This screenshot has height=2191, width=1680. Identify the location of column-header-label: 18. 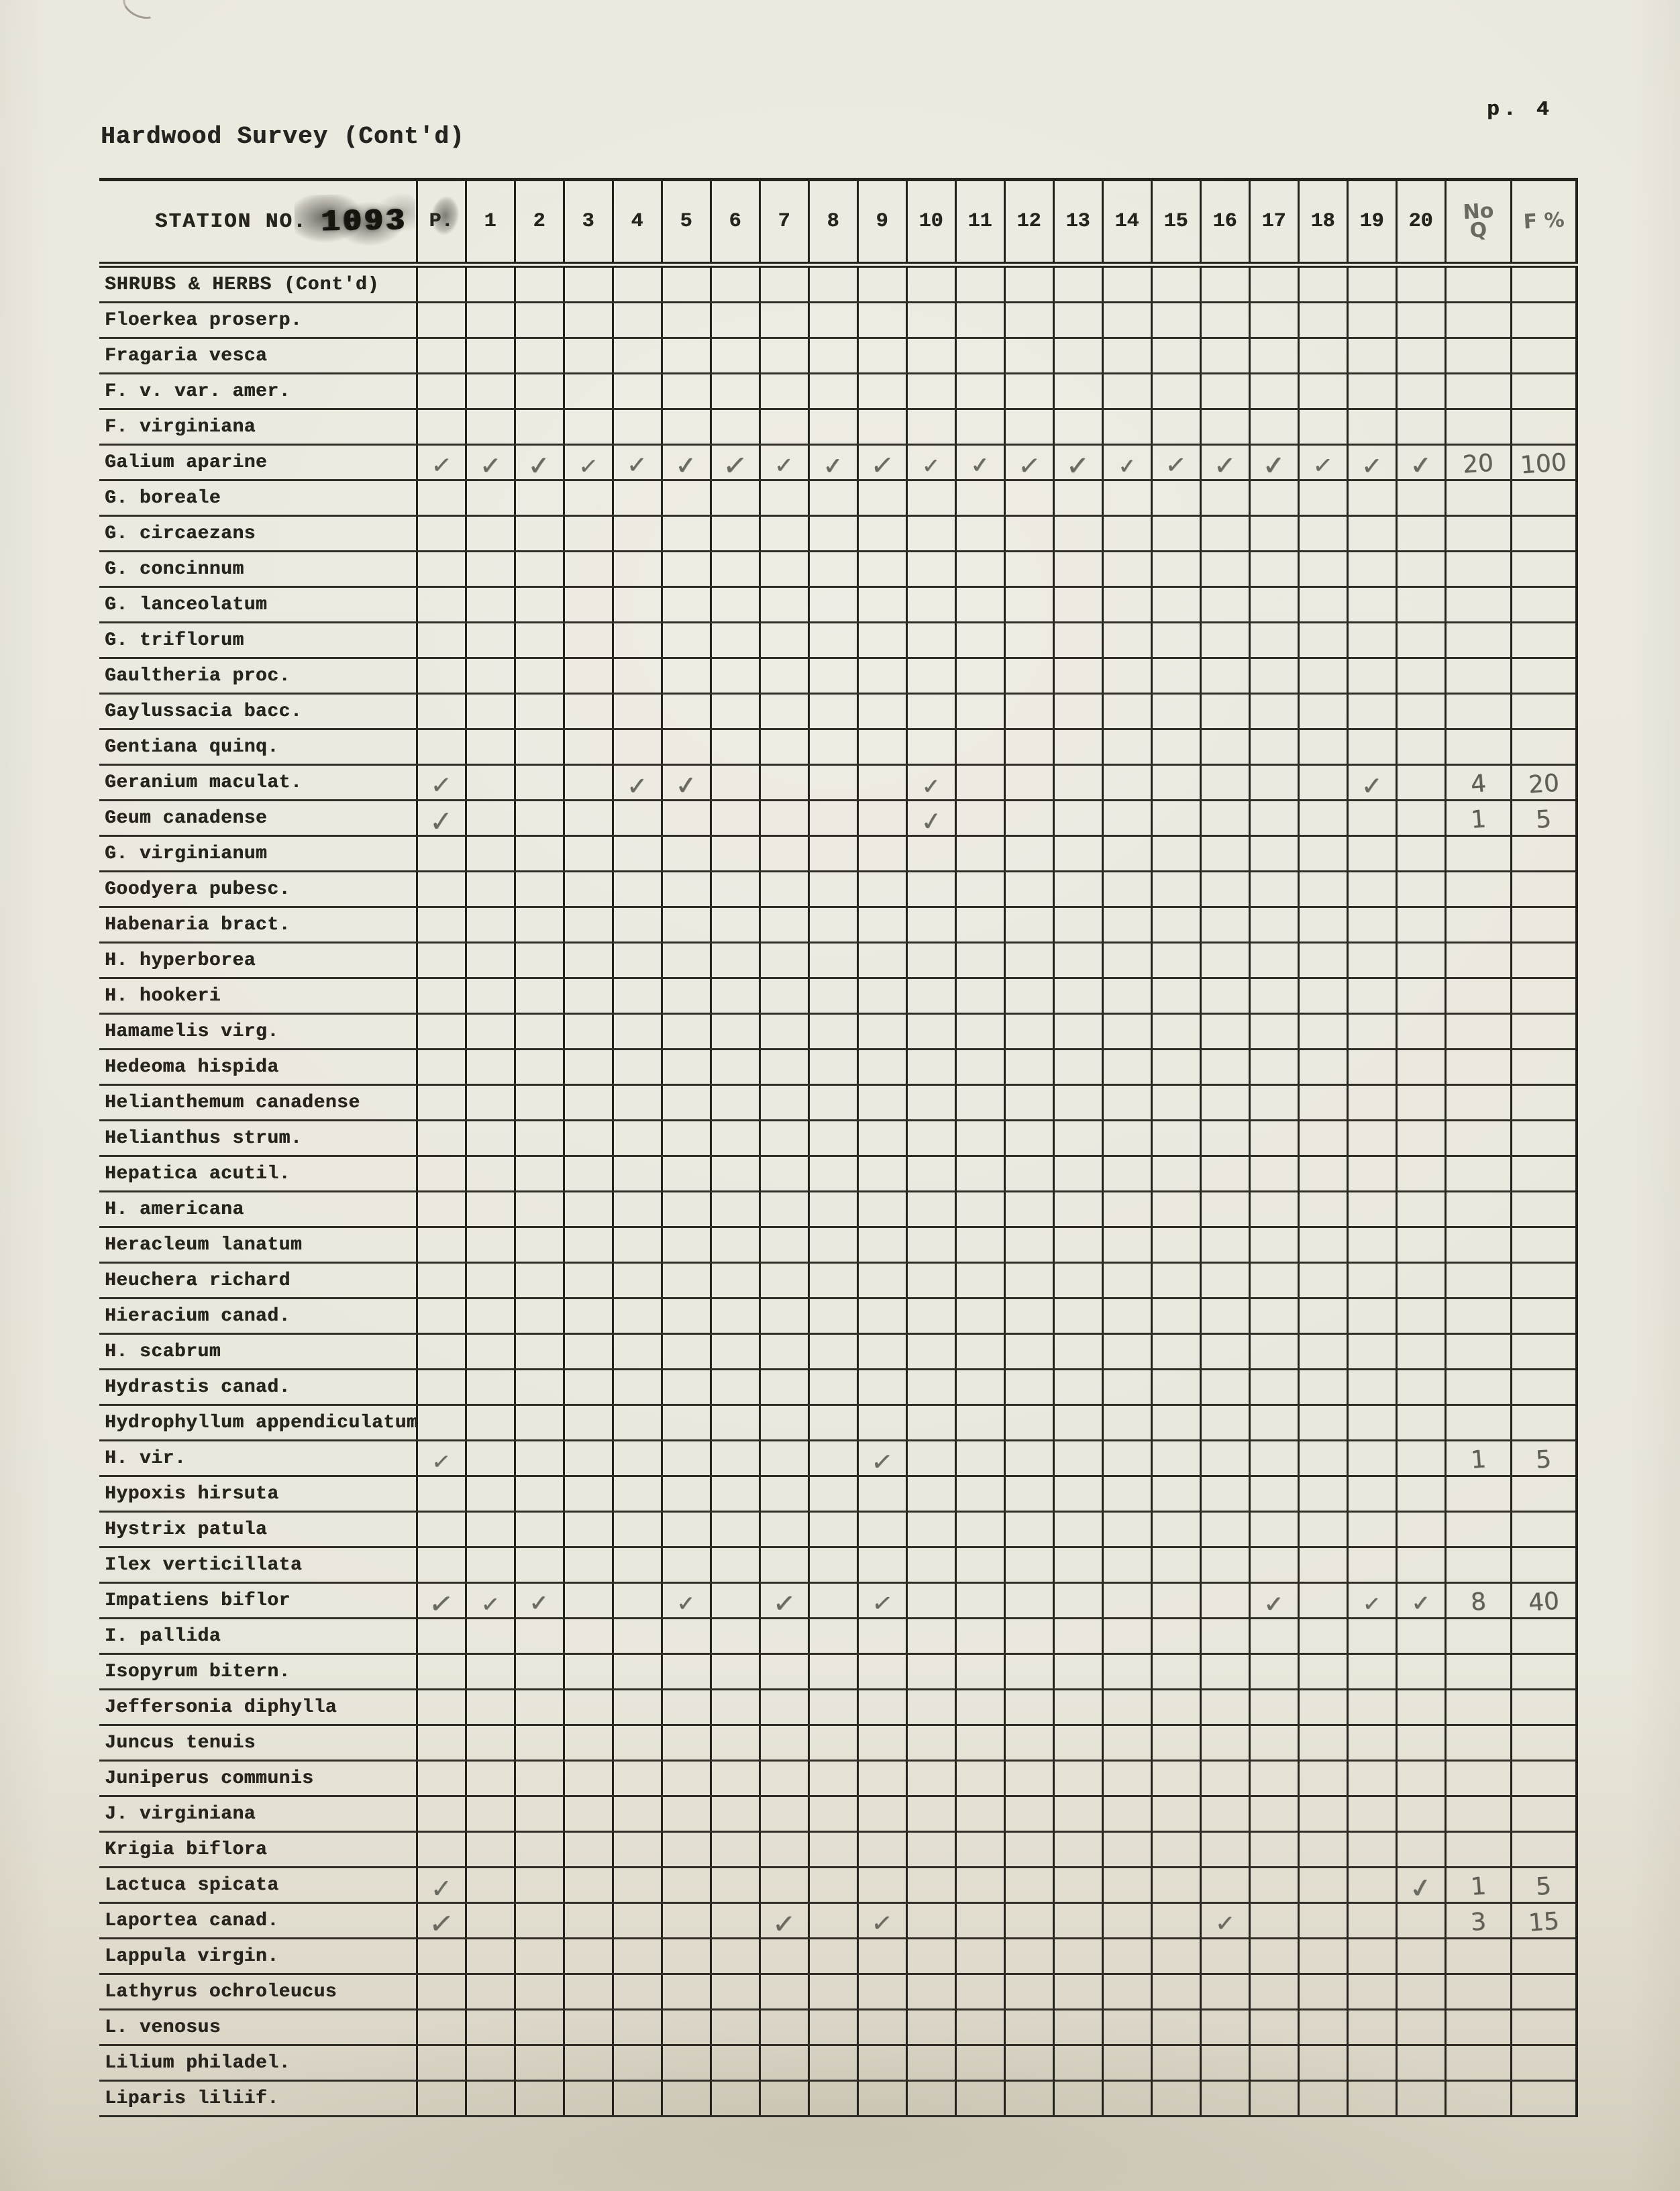
(1323, 222).